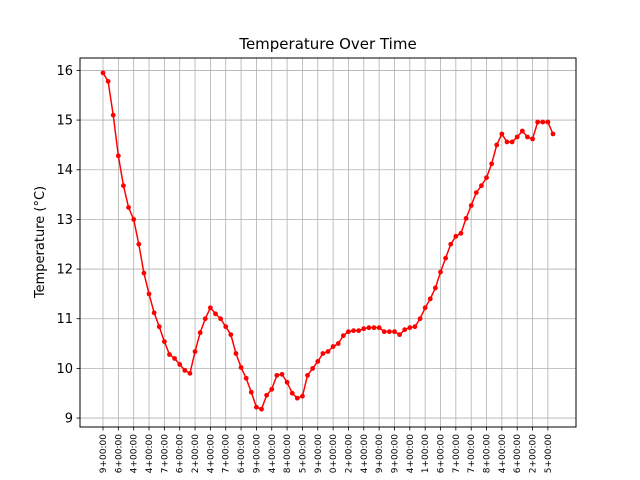 The width and height of the screenshot is (640, 480). I want to click on x-tick-label: 0+00:00, so click(334, 453).